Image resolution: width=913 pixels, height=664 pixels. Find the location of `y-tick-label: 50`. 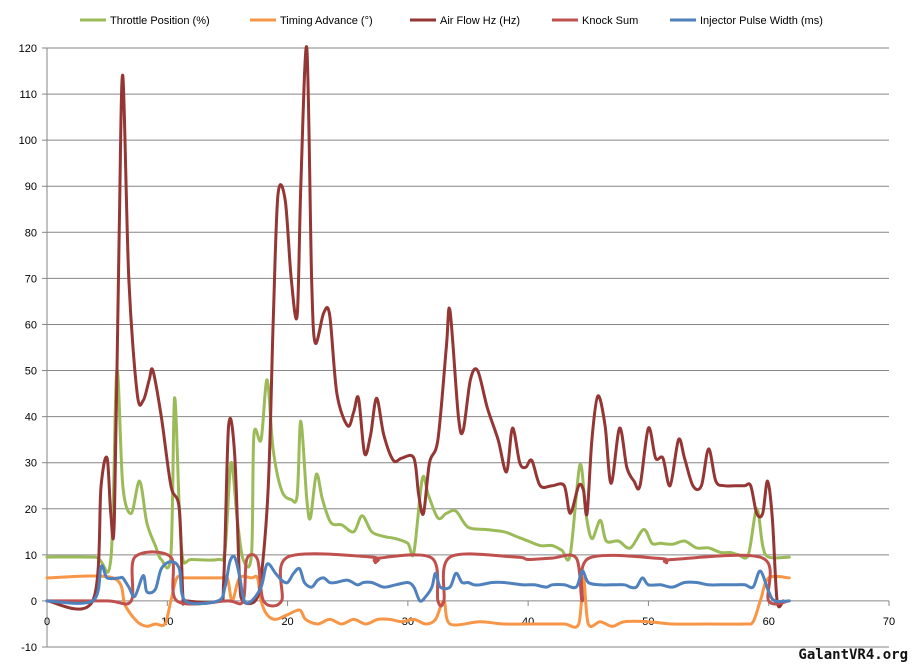

y-tick-label: 50 is located at coordinates (31, 372).